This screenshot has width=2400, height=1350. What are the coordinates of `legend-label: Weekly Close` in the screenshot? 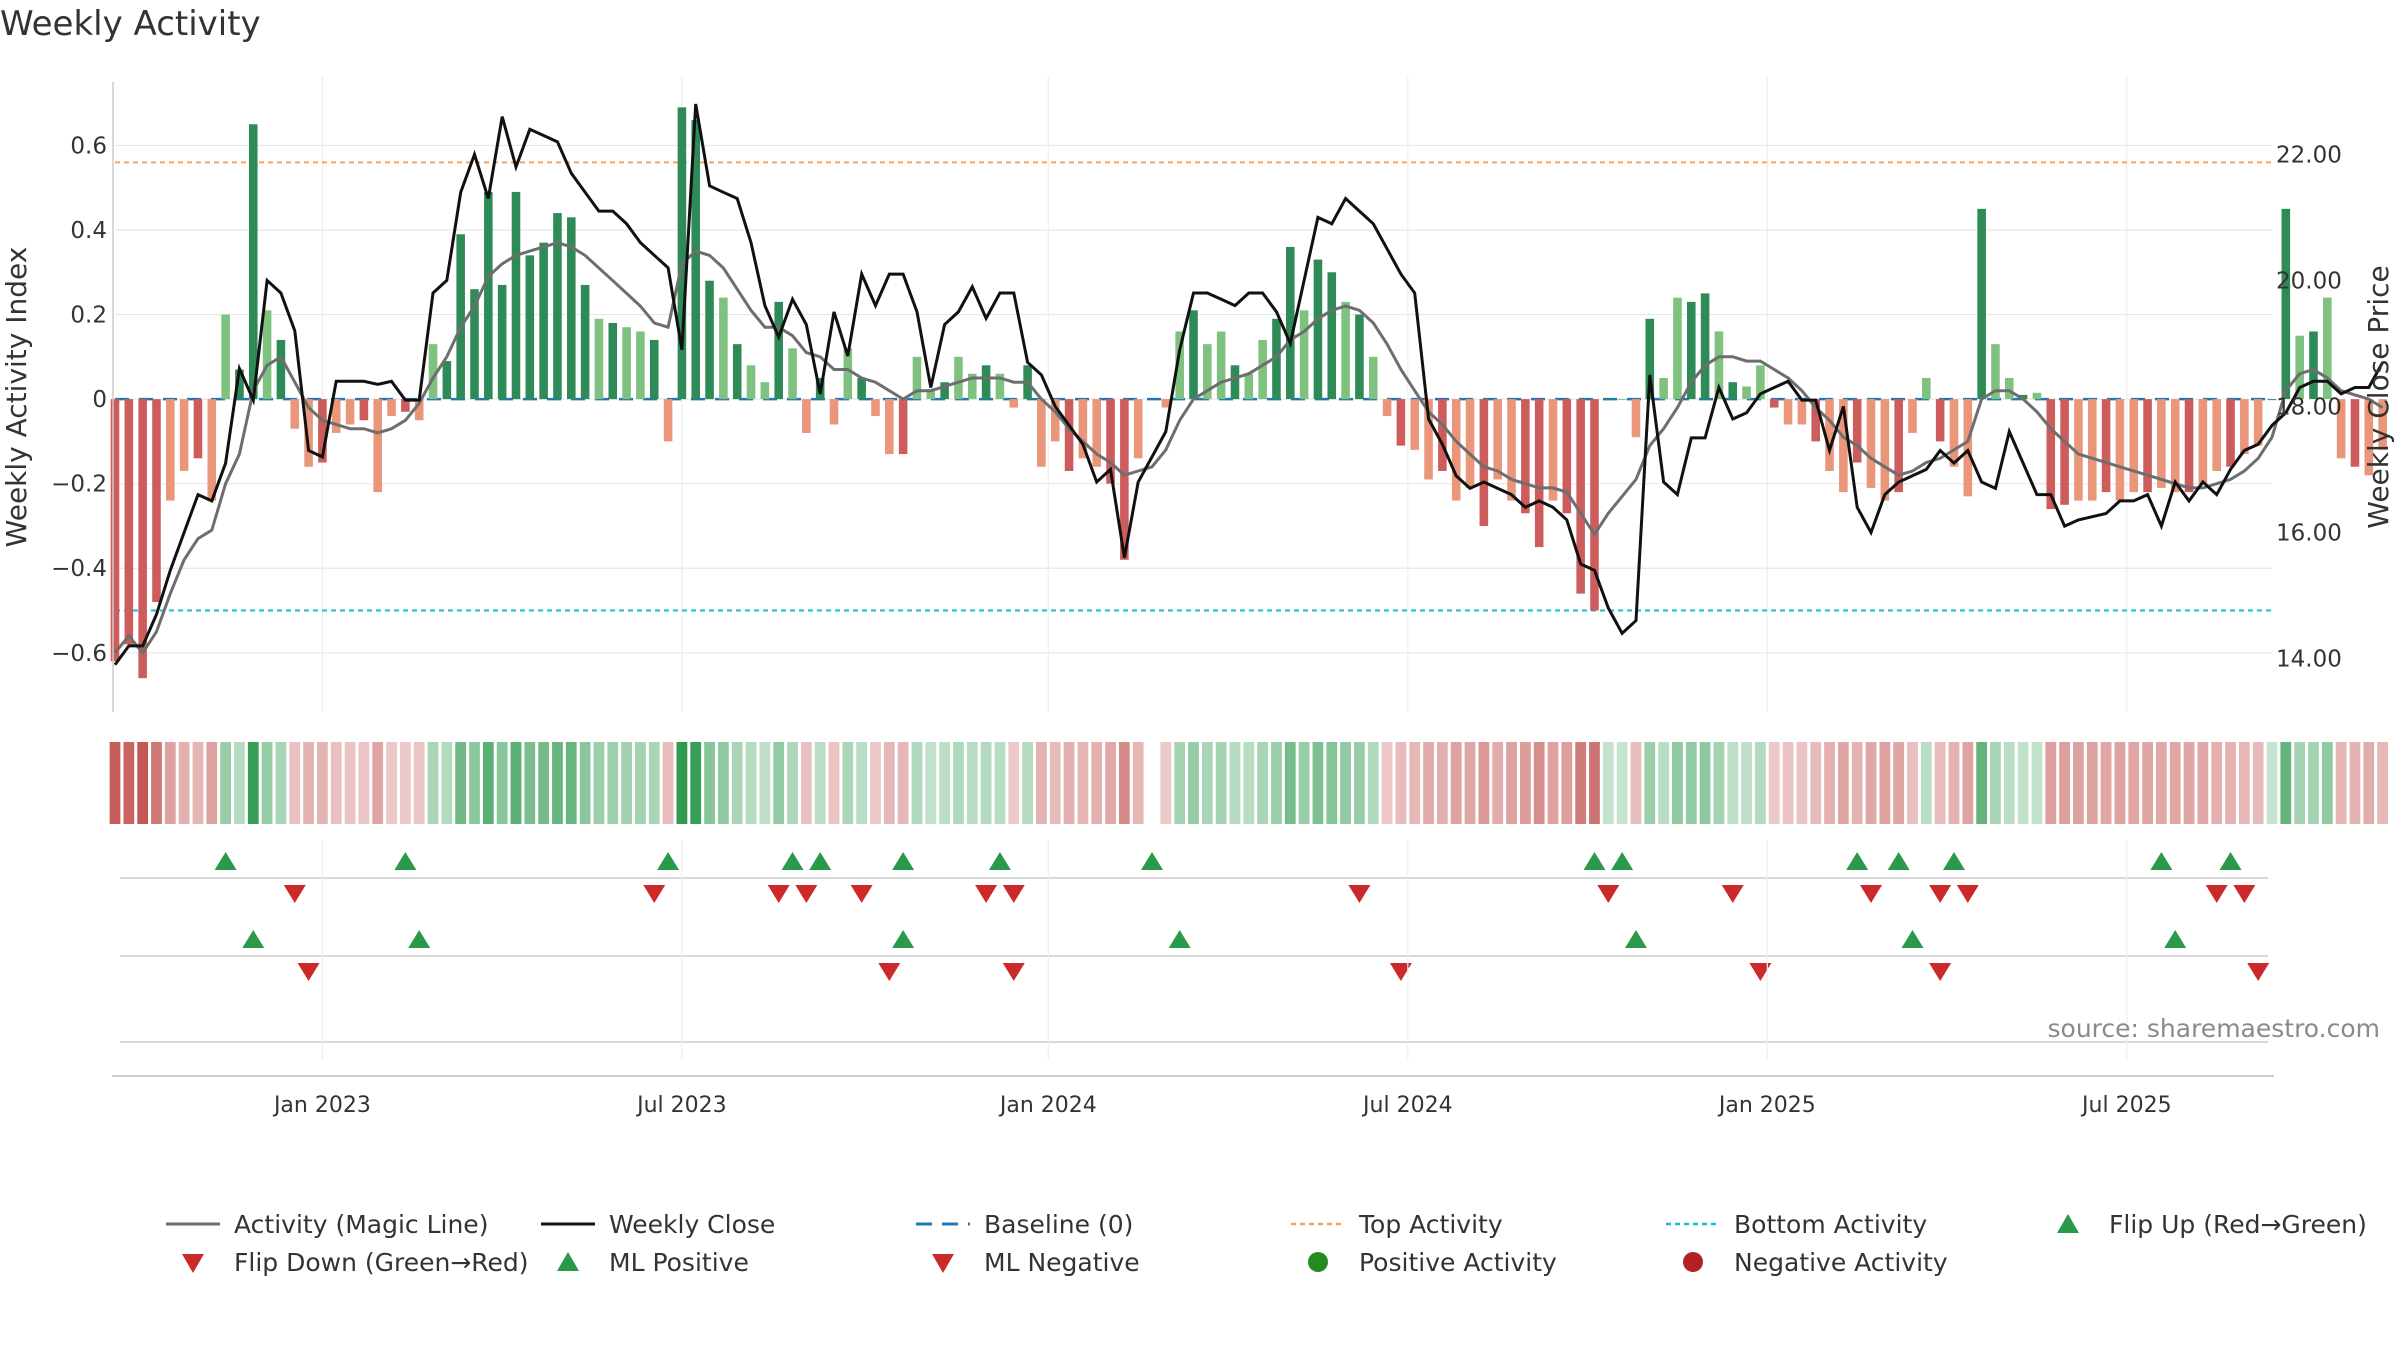 It's located at (692, 1224).